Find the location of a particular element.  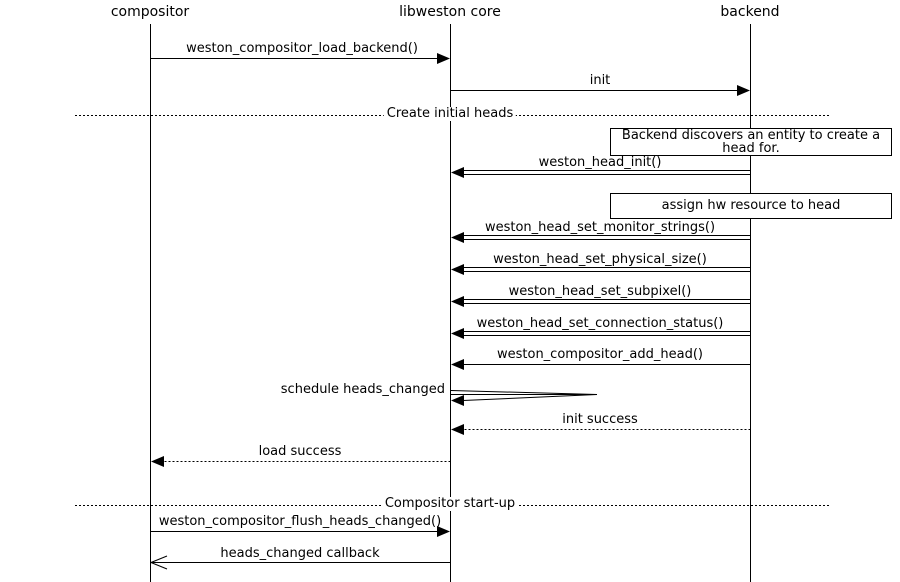

message-label-load-backend: weston_compositor_load_backend() is located at coordinates (302, 48).